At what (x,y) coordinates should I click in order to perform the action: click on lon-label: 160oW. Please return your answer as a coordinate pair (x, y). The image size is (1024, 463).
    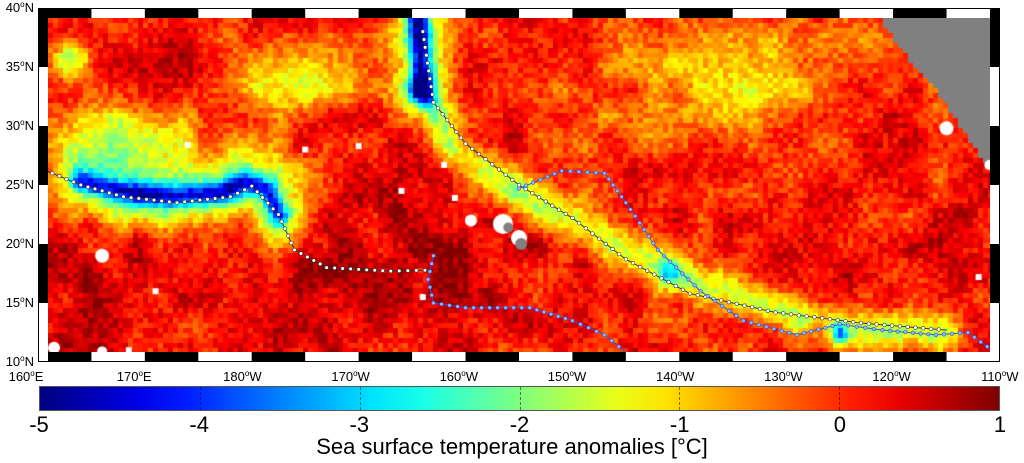
    Looking at the image, I should click on (459, 376).